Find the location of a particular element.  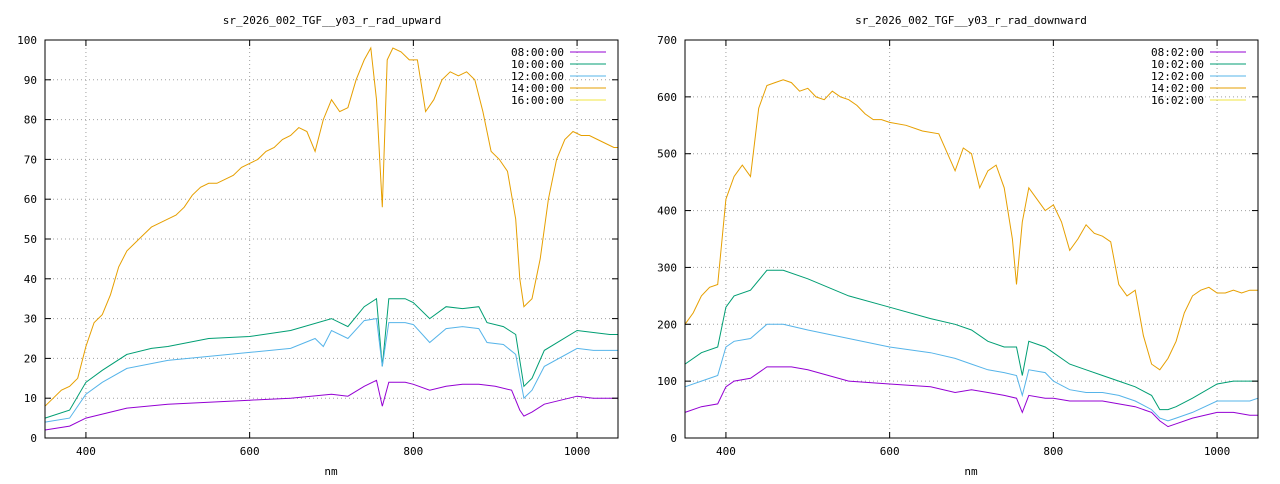

downward-xtick-label: 1000 is located at coordinates (1217, 451).